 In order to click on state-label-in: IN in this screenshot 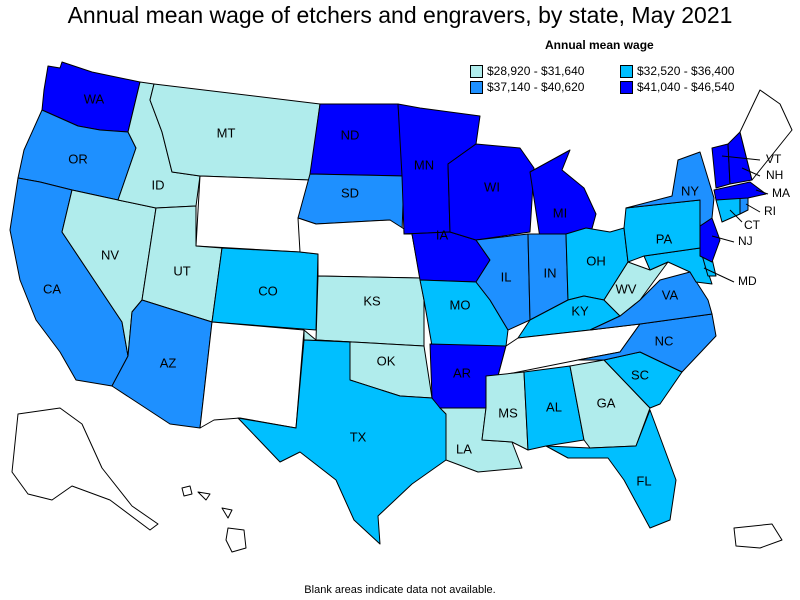, I will do `click(550, 272)`.